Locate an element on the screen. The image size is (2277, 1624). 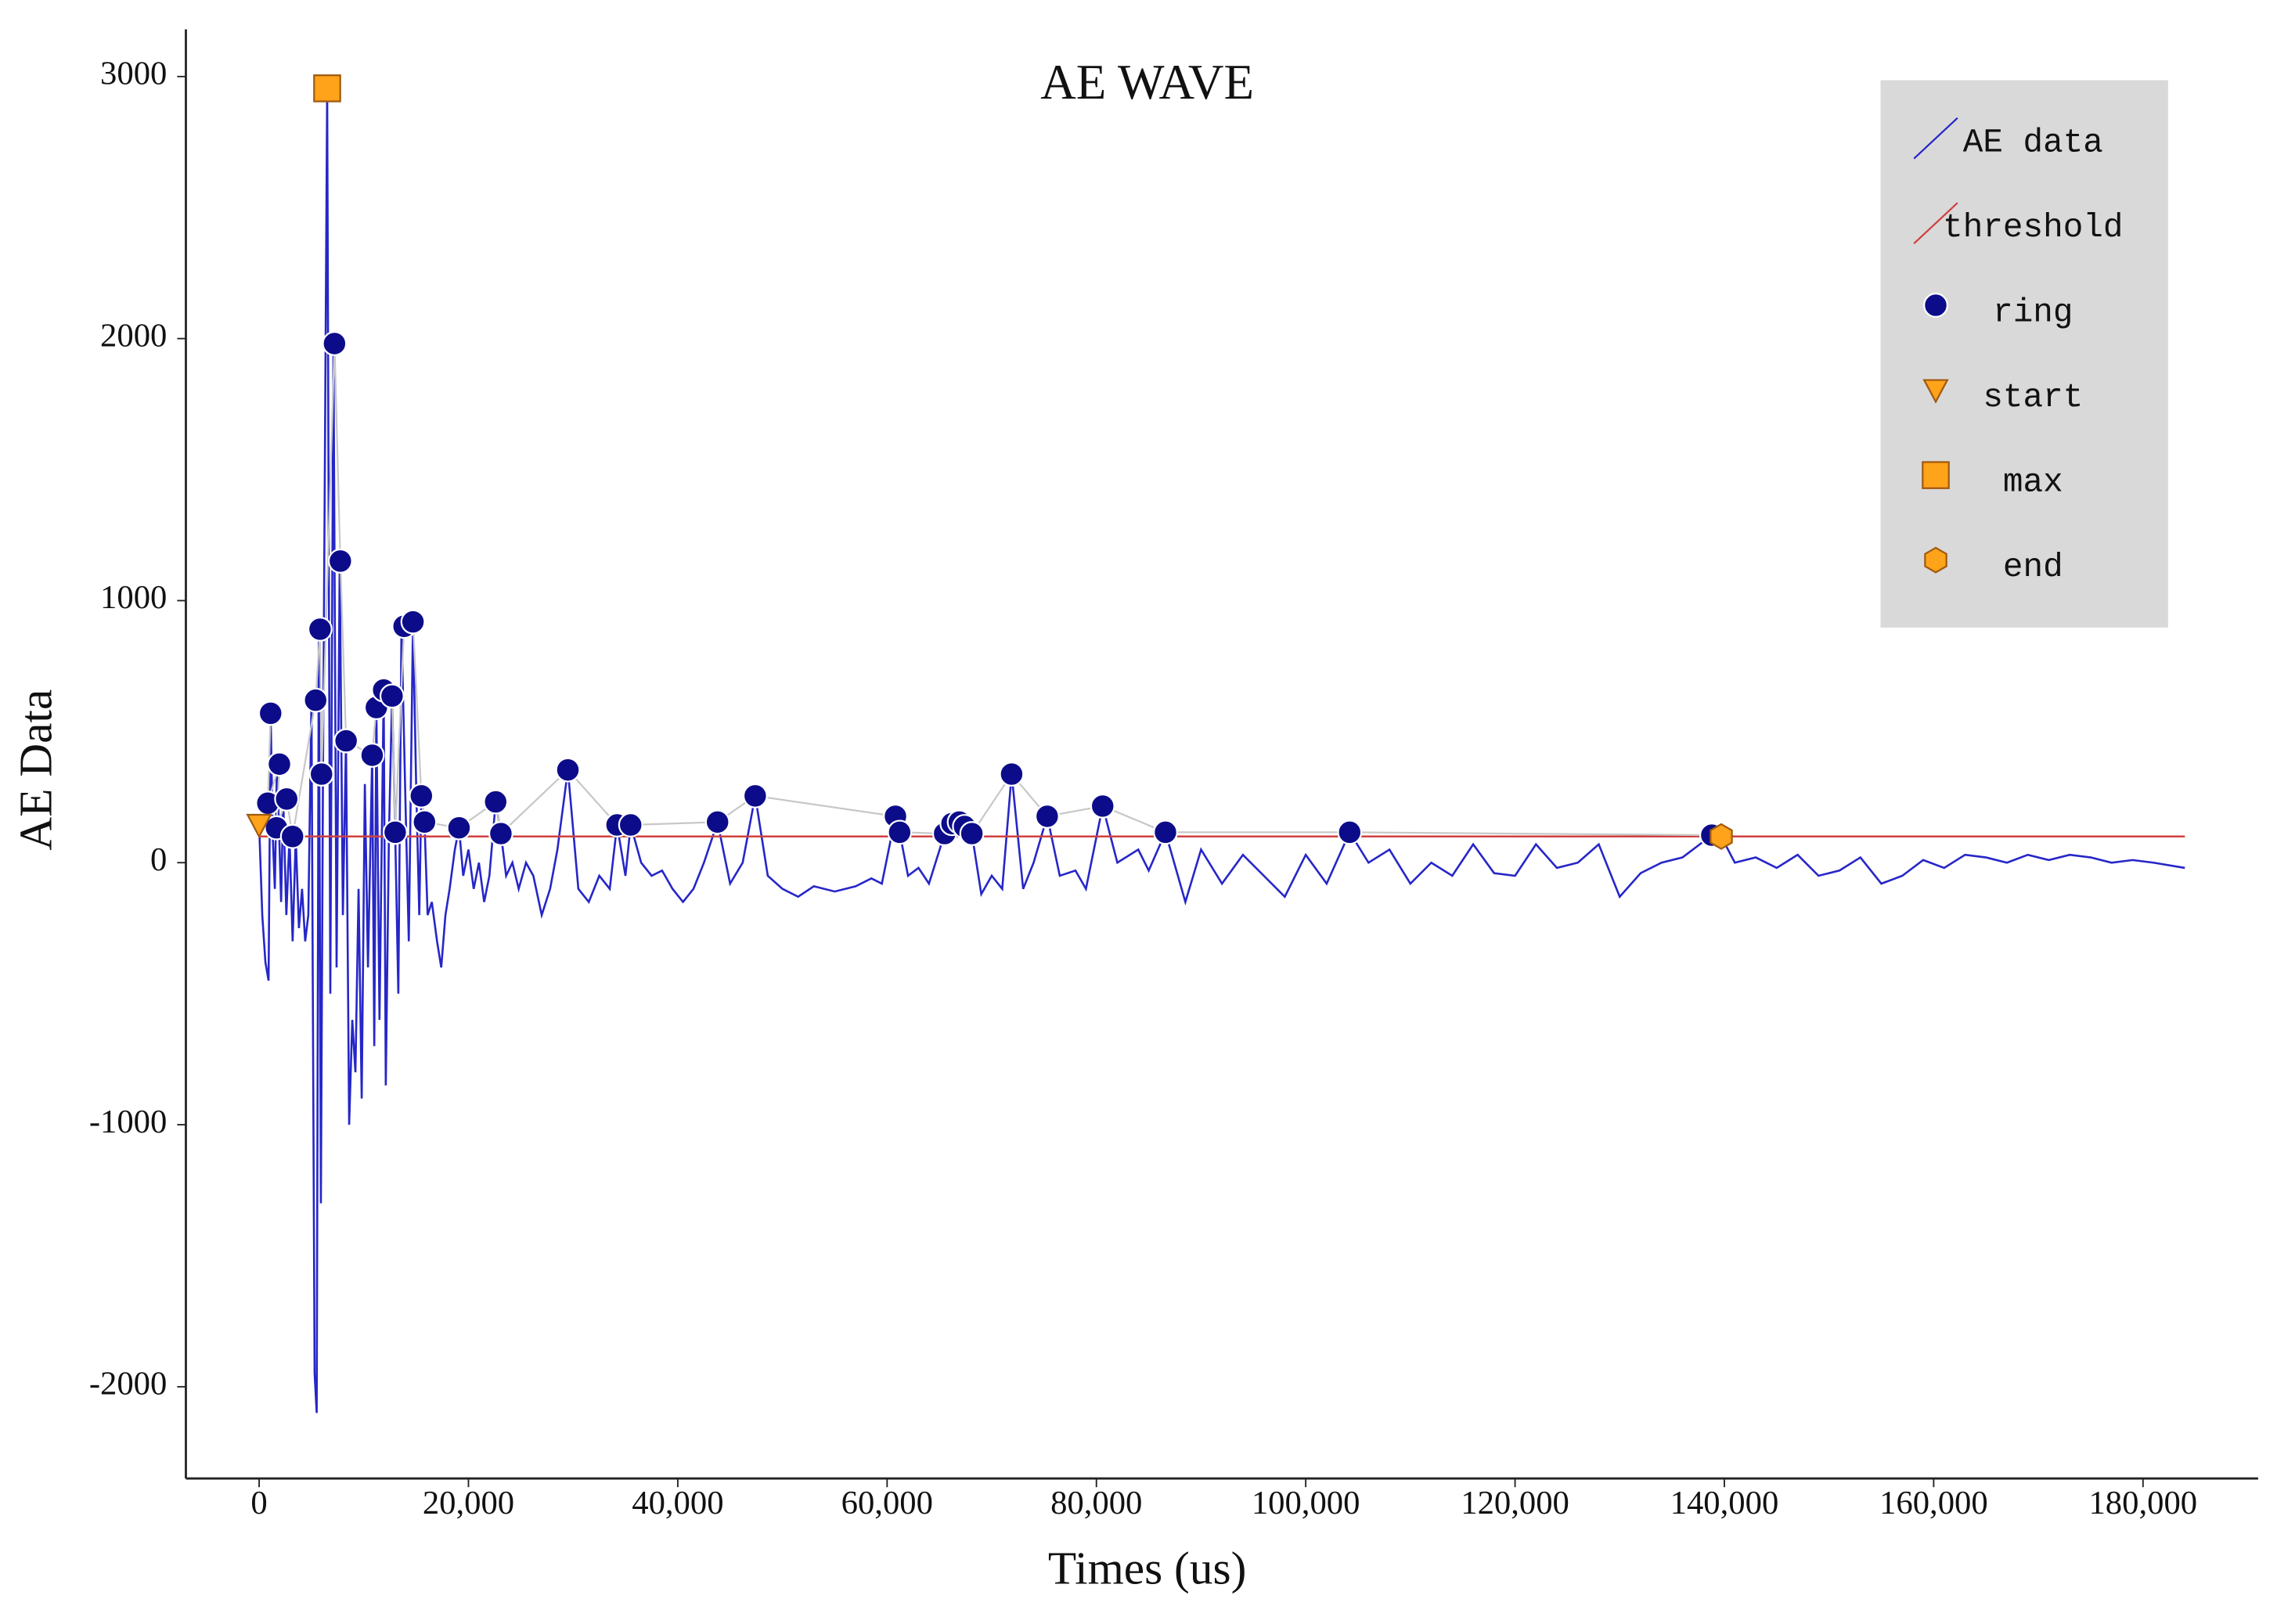
y-axis-label: AE Data is located at coordinates (36, 770).